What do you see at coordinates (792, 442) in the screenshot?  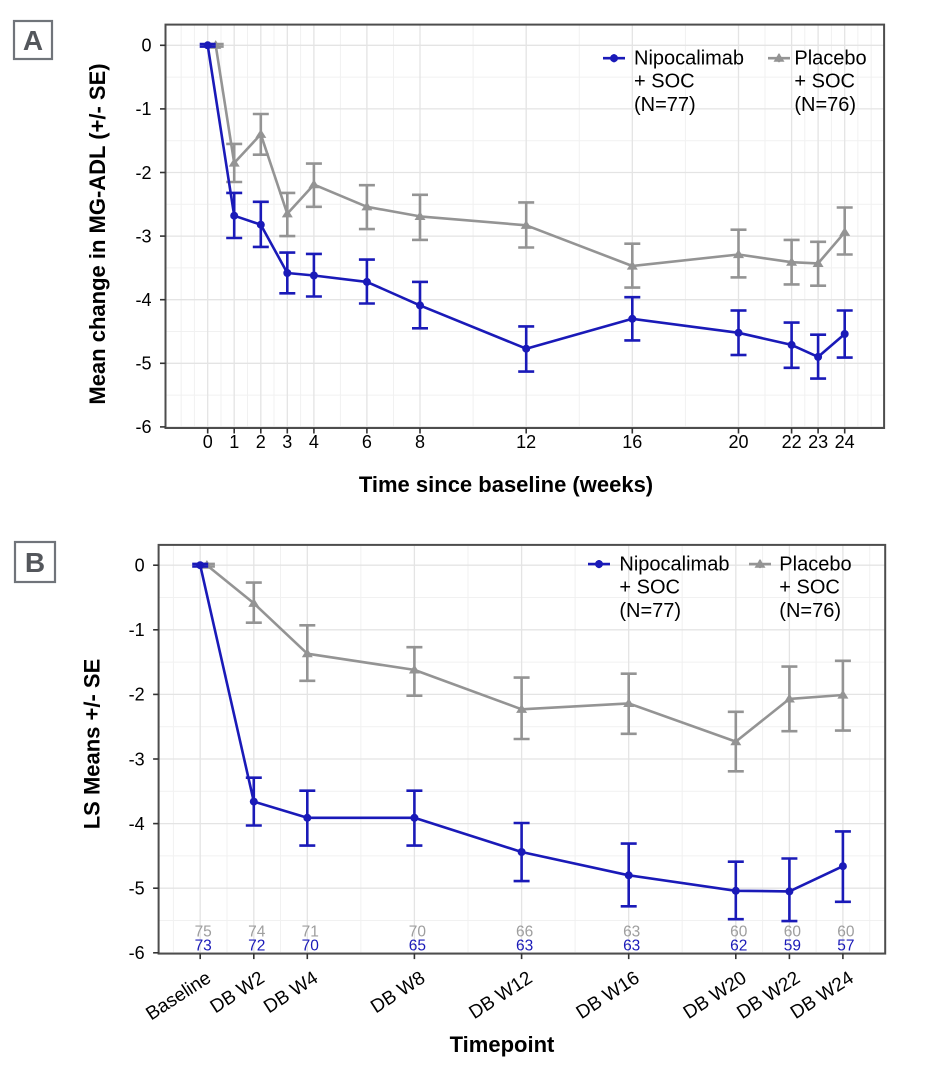 I see `svg-text: 22` at bounding box center [792, 442].